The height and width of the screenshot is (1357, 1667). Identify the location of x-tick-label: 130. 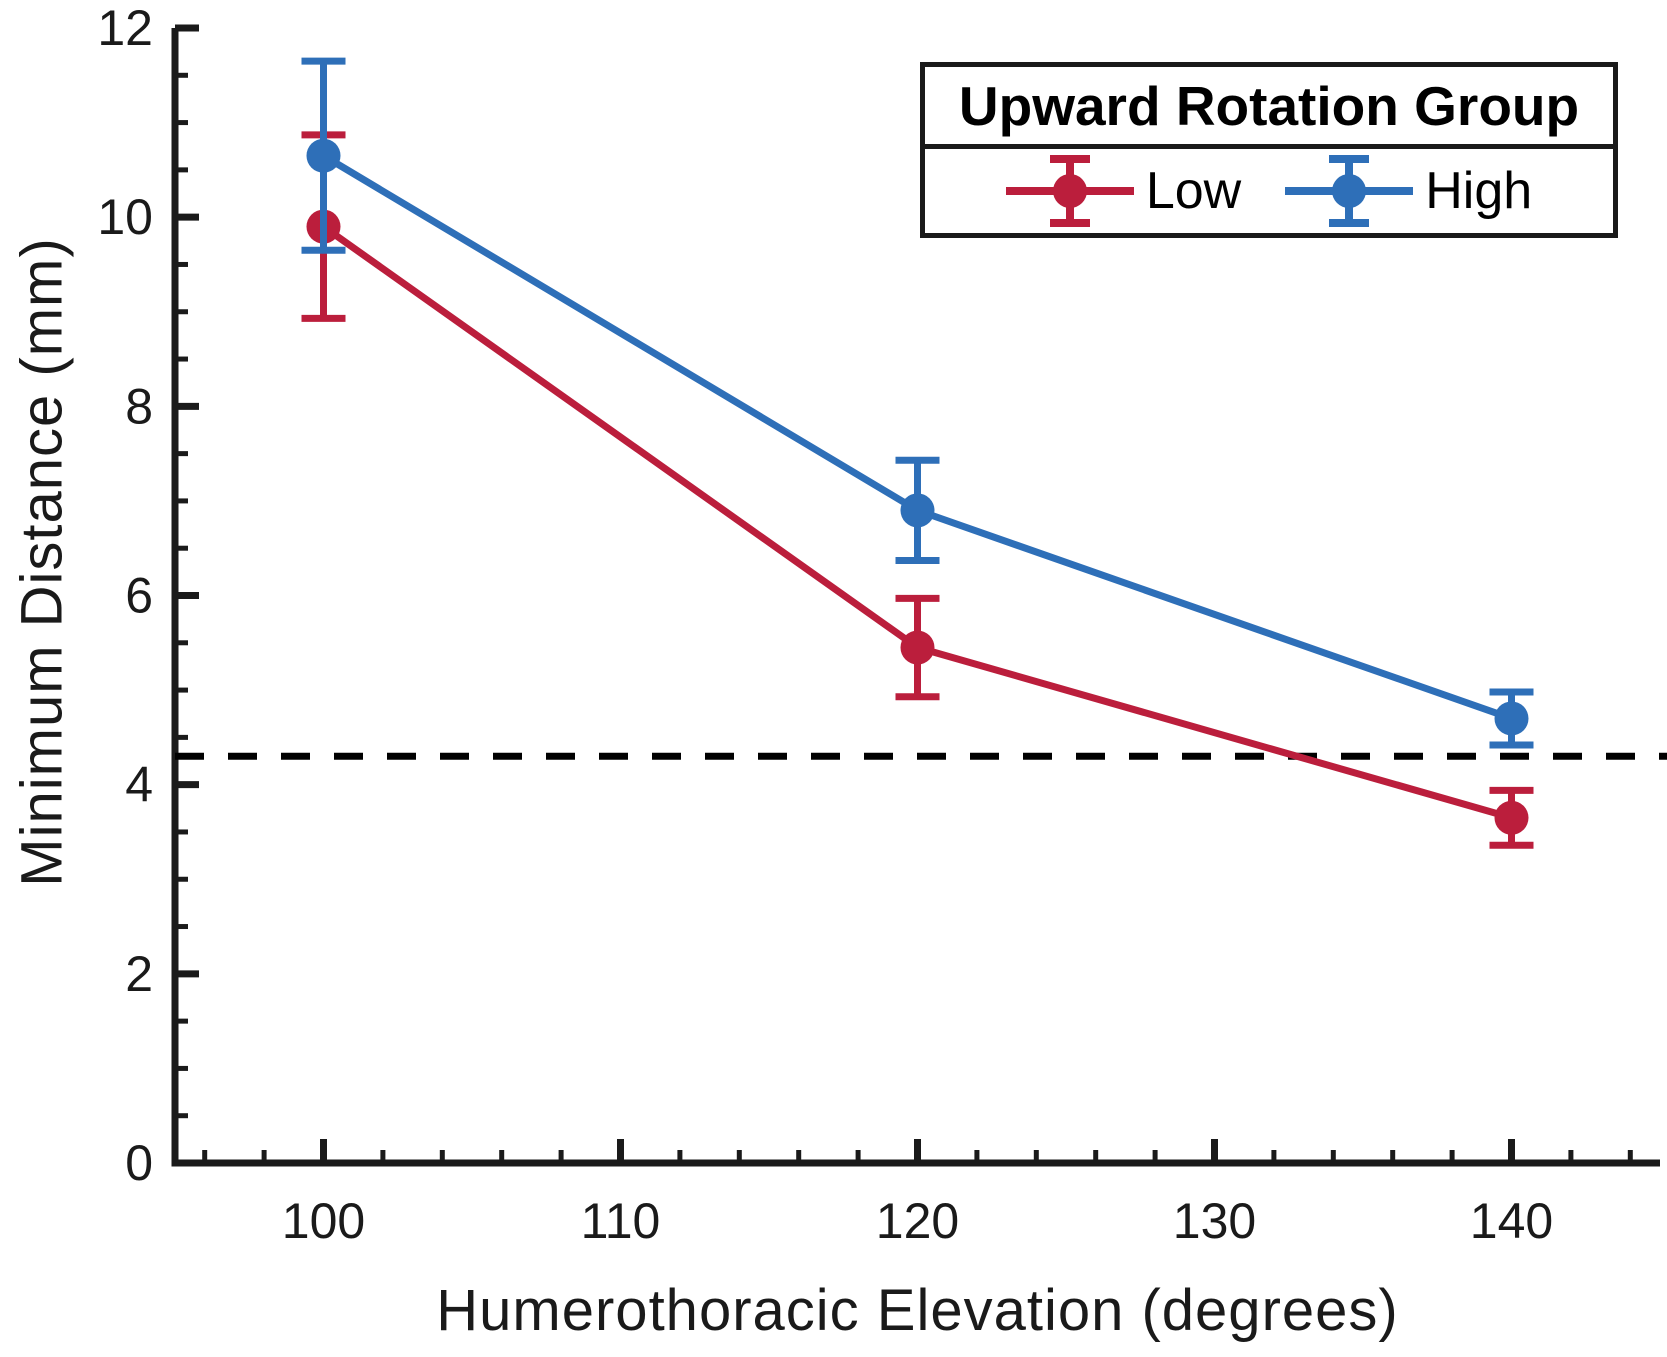
(1214, 1221).